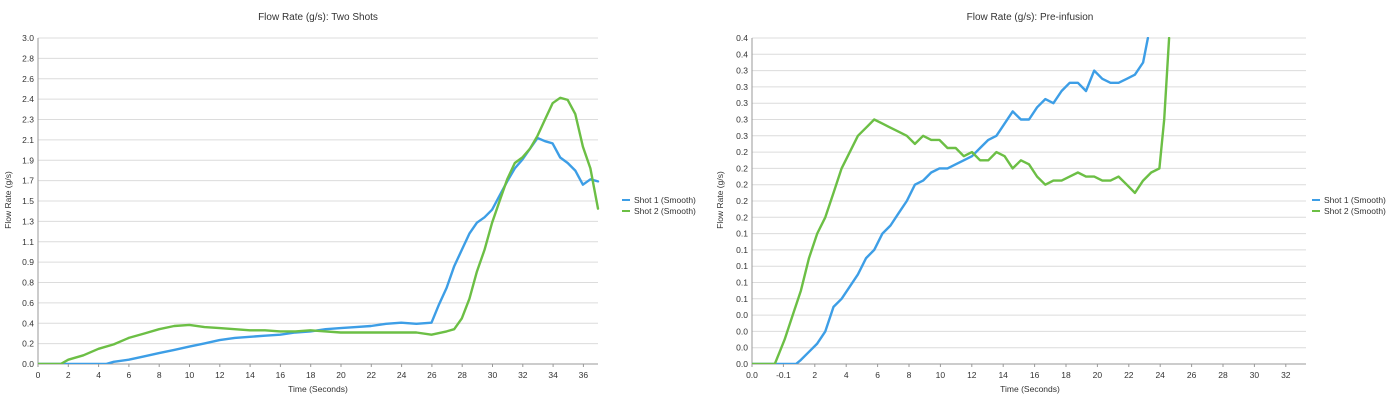 This screenshot has width=1400, height=403. I want to click on x-tick-label: 36, so click(584, 375).